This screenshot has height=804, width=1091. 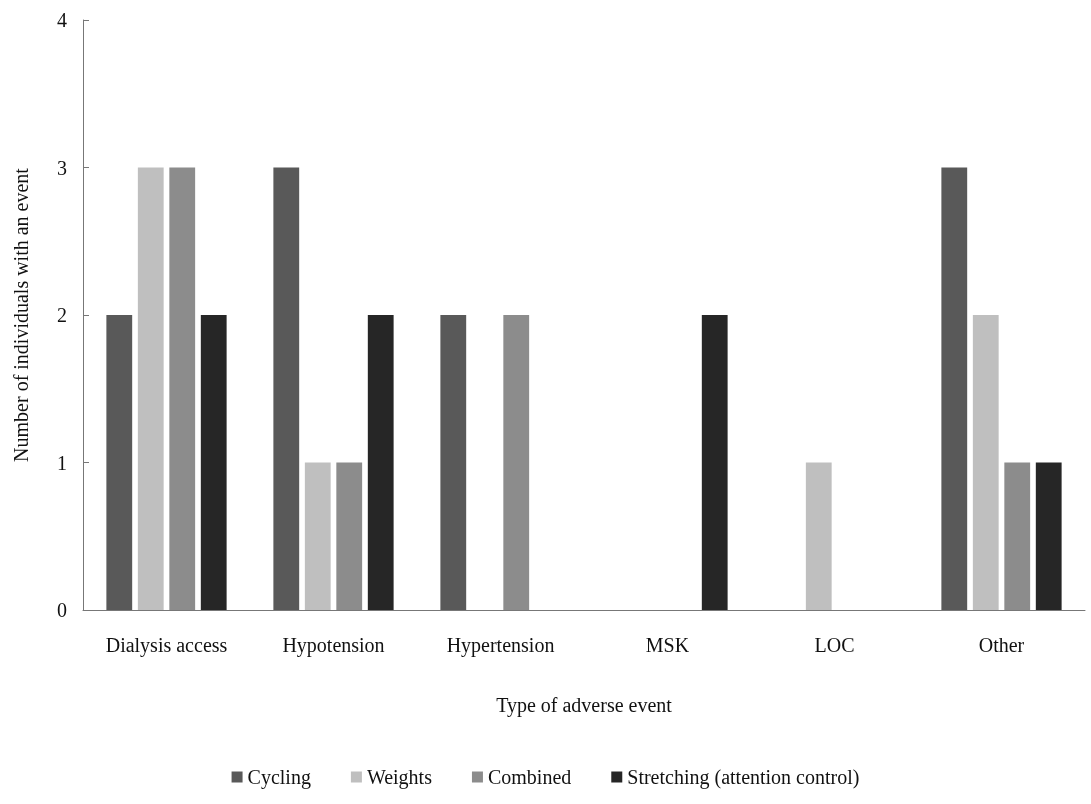 I want to click on x-tick-label: LOC, so click(x=834, y=645).